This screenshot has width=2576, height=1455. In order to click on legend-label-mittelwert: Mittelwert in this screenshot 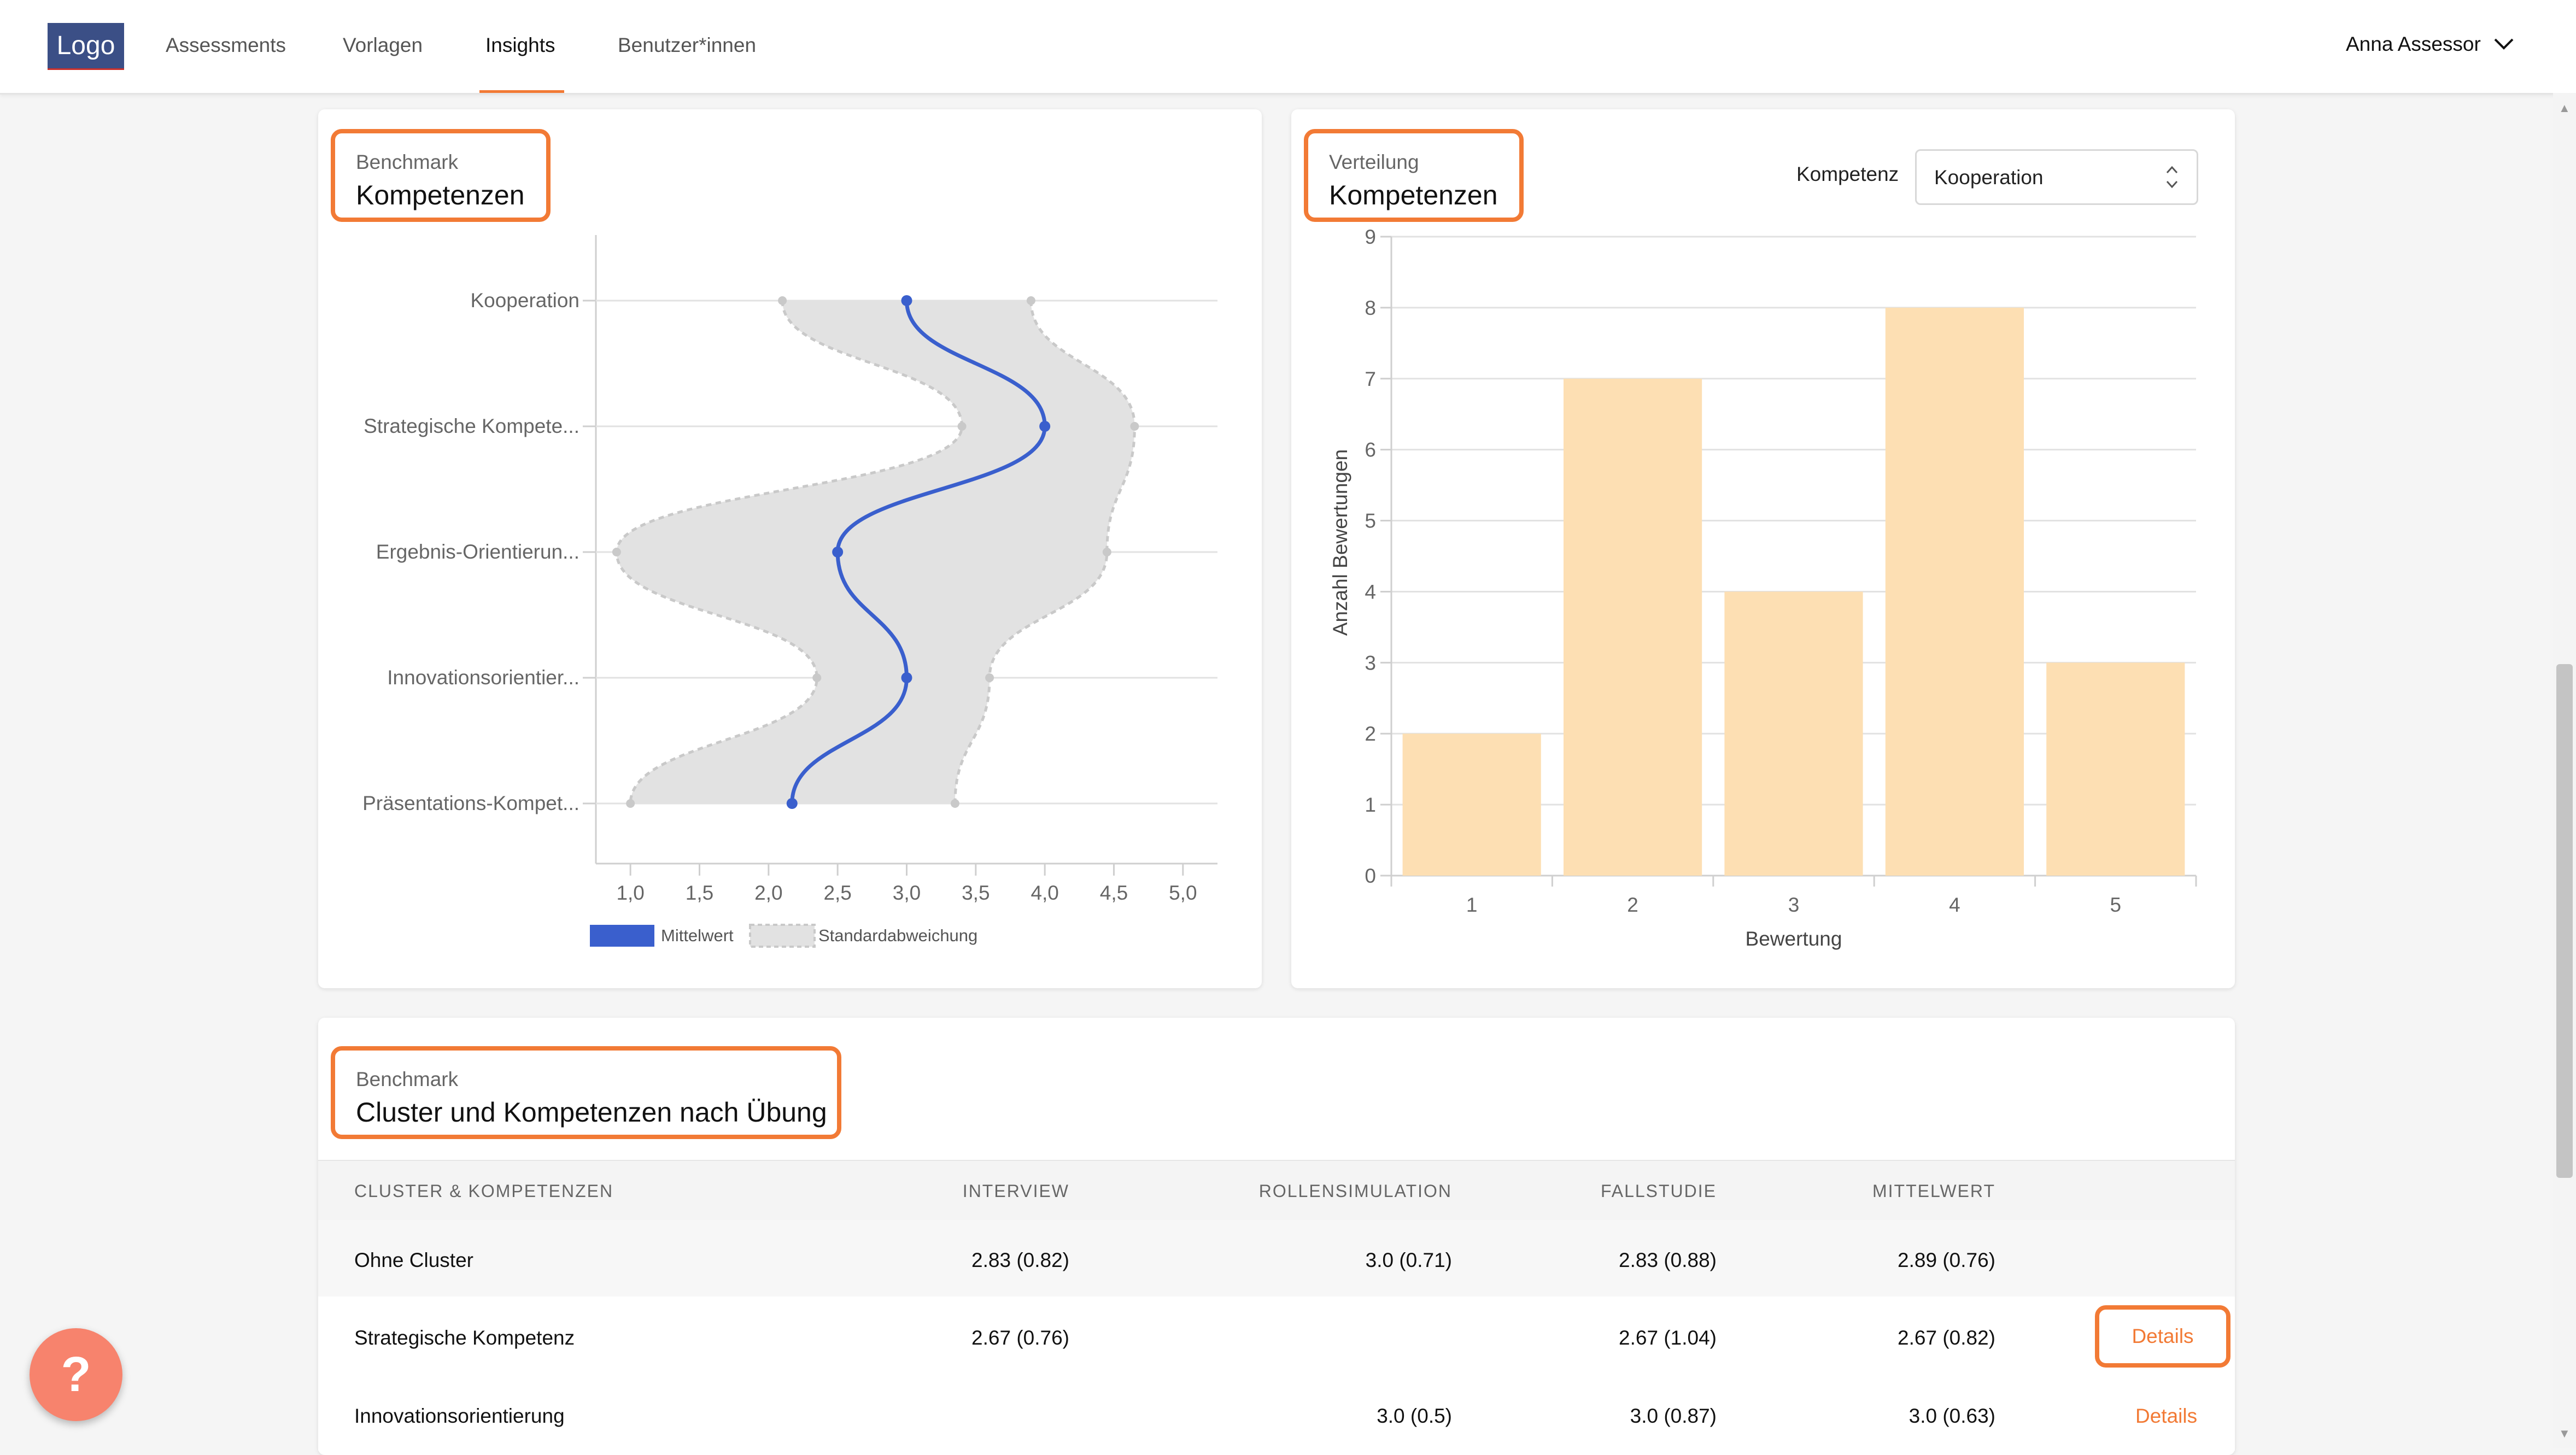, I will do `click(697, 935)`.